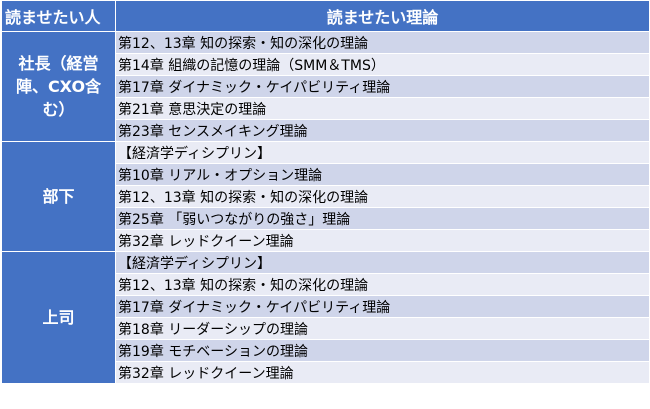 This screenshot has width=650, height=409. I want to click on group-label-president: 社長（経営陣、CXO含む）, so click(58, 86).